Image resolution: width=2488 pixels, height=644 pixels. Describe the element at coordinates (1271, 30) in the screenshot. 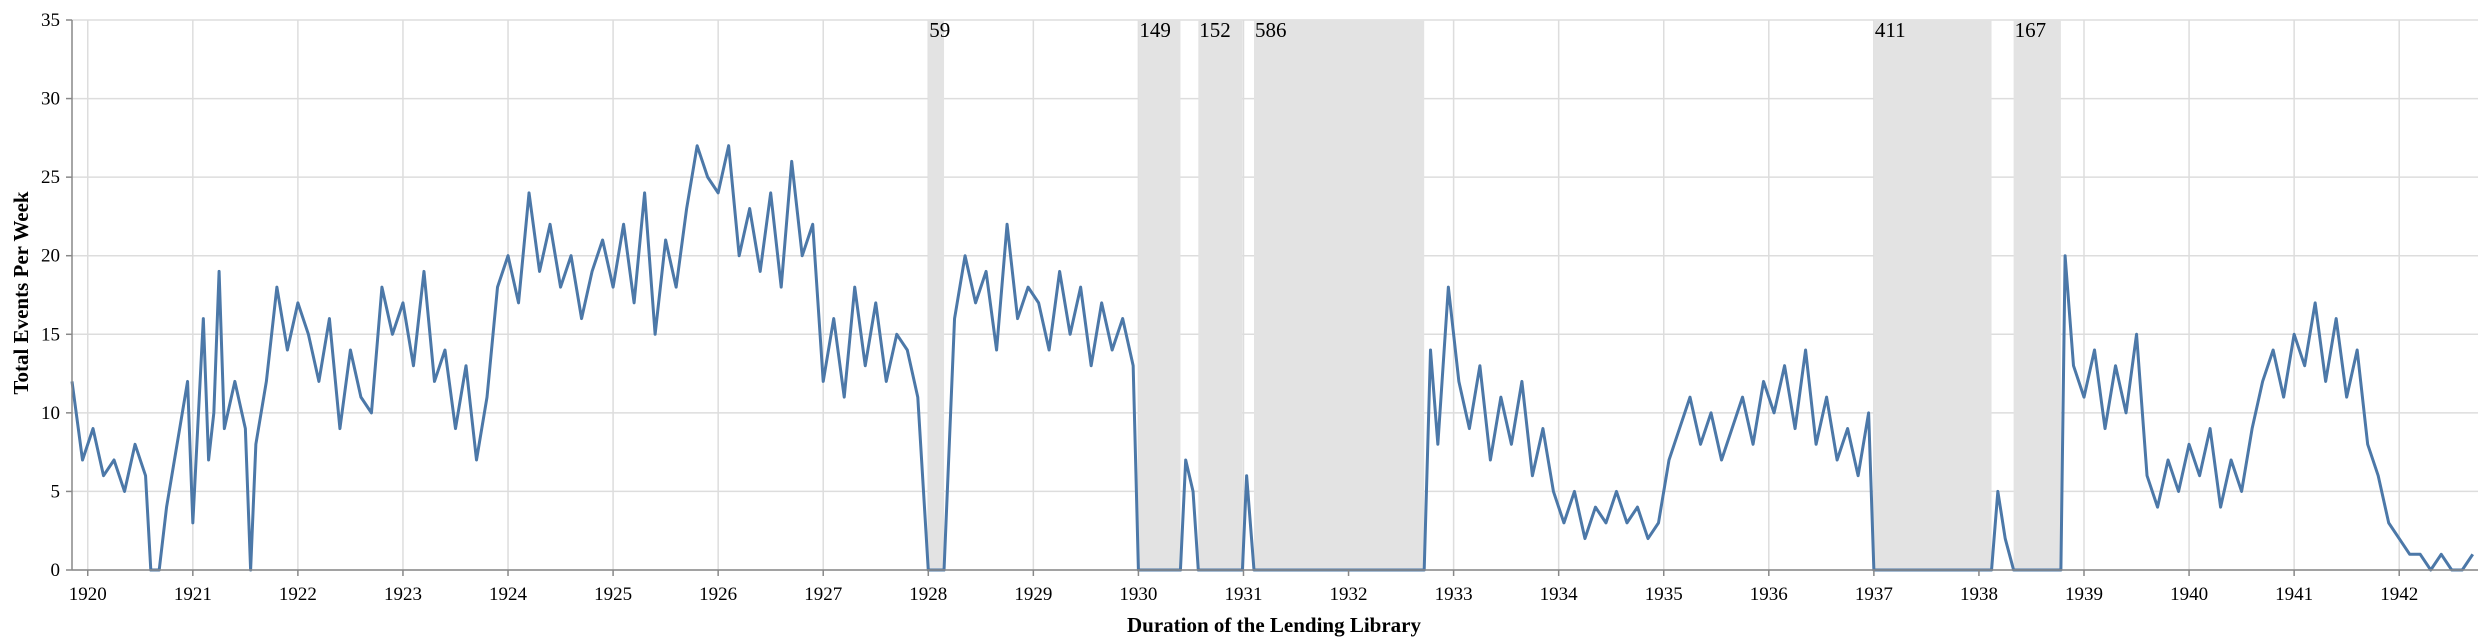

I see `gap-label: 586` at that location.